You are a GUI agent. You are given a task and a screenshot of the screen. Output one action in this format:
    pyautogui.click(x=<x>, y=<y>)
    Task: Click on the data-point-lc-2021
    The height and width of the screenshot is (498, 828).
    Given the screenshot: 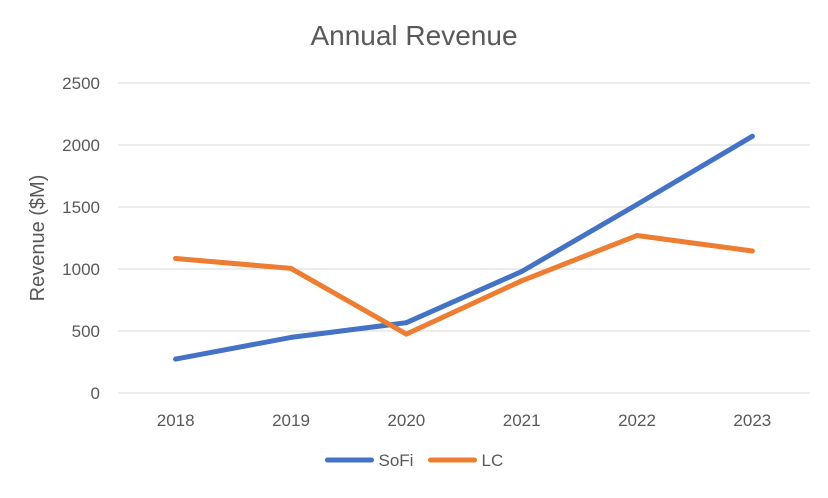 What is the action you would take?
    pyautogui.click(x=522, y=281)
    